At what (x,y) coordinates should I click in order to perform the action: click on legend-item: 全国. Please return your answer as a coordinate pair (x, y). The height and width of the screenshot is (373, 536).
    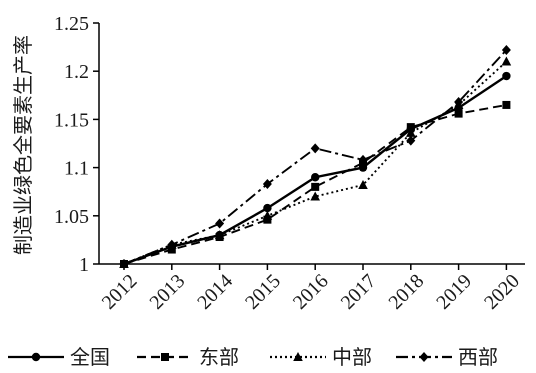
    Looking at the image, I should click on (59, 357).